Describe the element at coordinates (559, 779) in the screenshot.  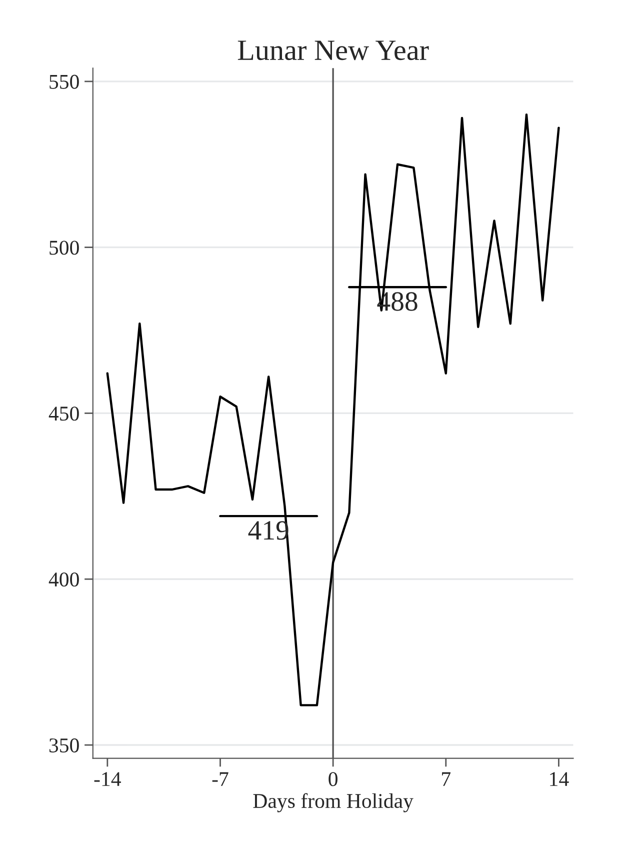
I see `x-tick-label: 14` at that location.